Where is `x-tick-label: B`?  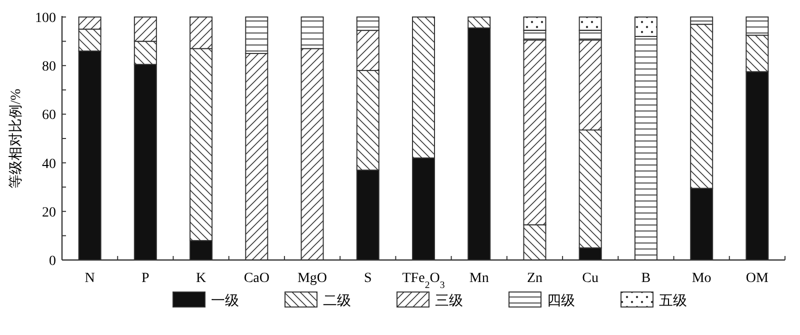
x-tick-label: B is located at coordinates (646, 278).